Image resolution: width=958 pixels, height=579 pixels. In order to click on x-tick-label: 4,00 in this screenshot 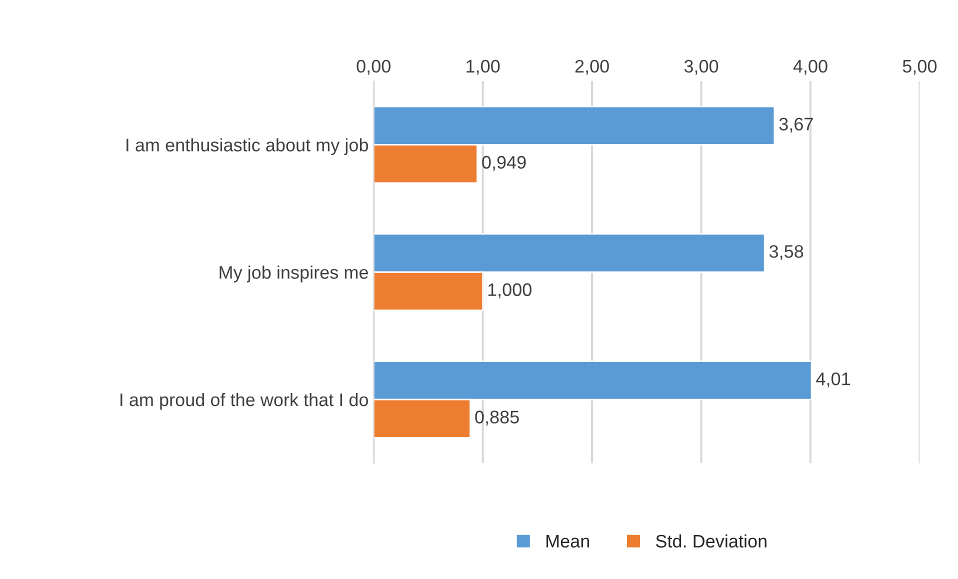, I will do `click(810, 67)`.